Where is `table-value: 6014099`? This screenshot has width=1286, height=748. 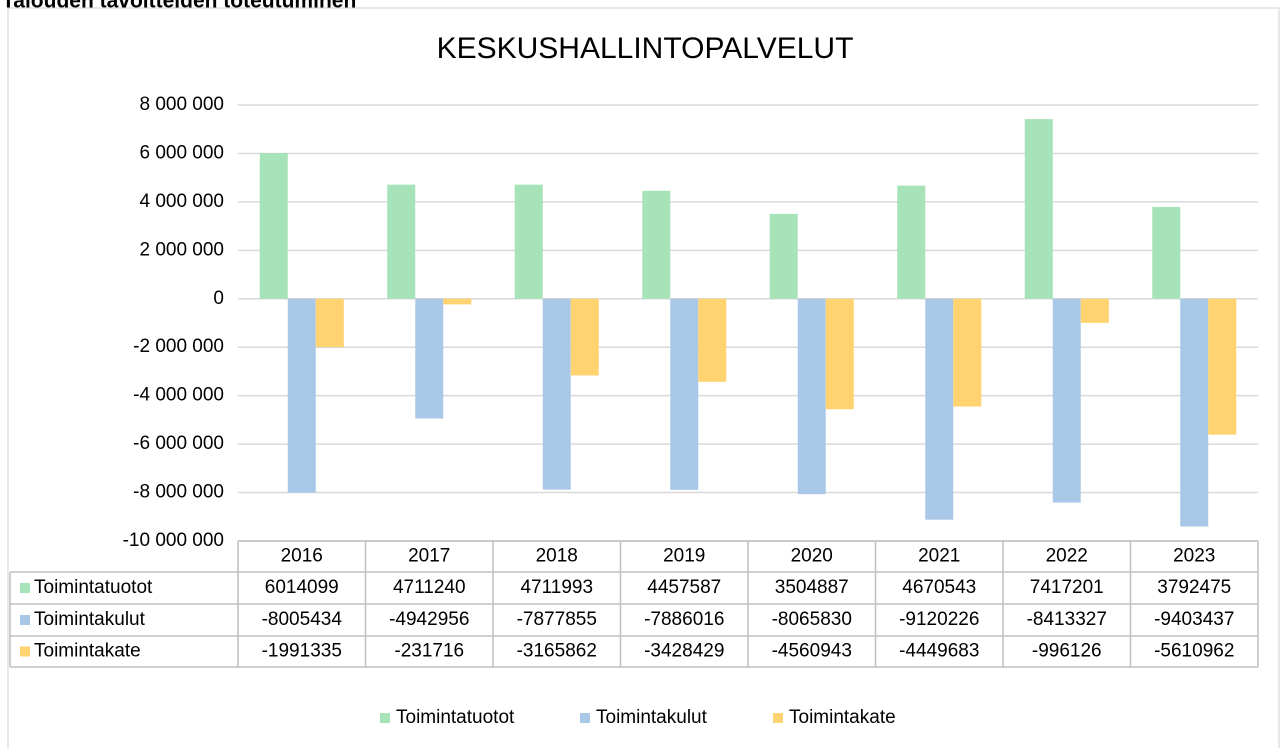 table-value: 6014099 is located at coordinates (302, 587).